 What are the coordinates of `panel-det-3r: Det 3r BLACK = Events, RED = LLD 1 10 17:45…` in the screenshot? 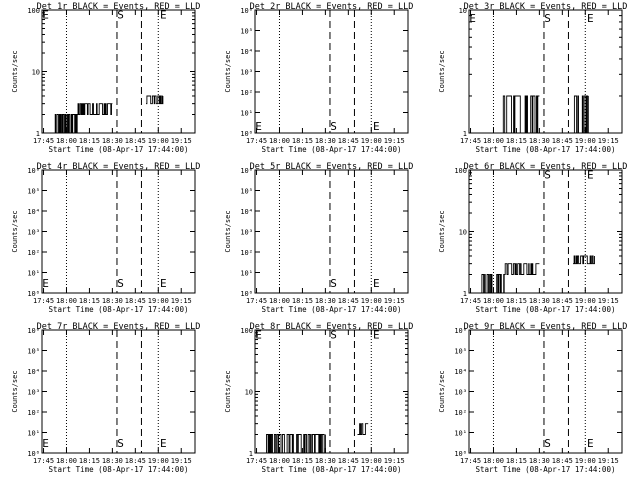 It's located at (532, 78).